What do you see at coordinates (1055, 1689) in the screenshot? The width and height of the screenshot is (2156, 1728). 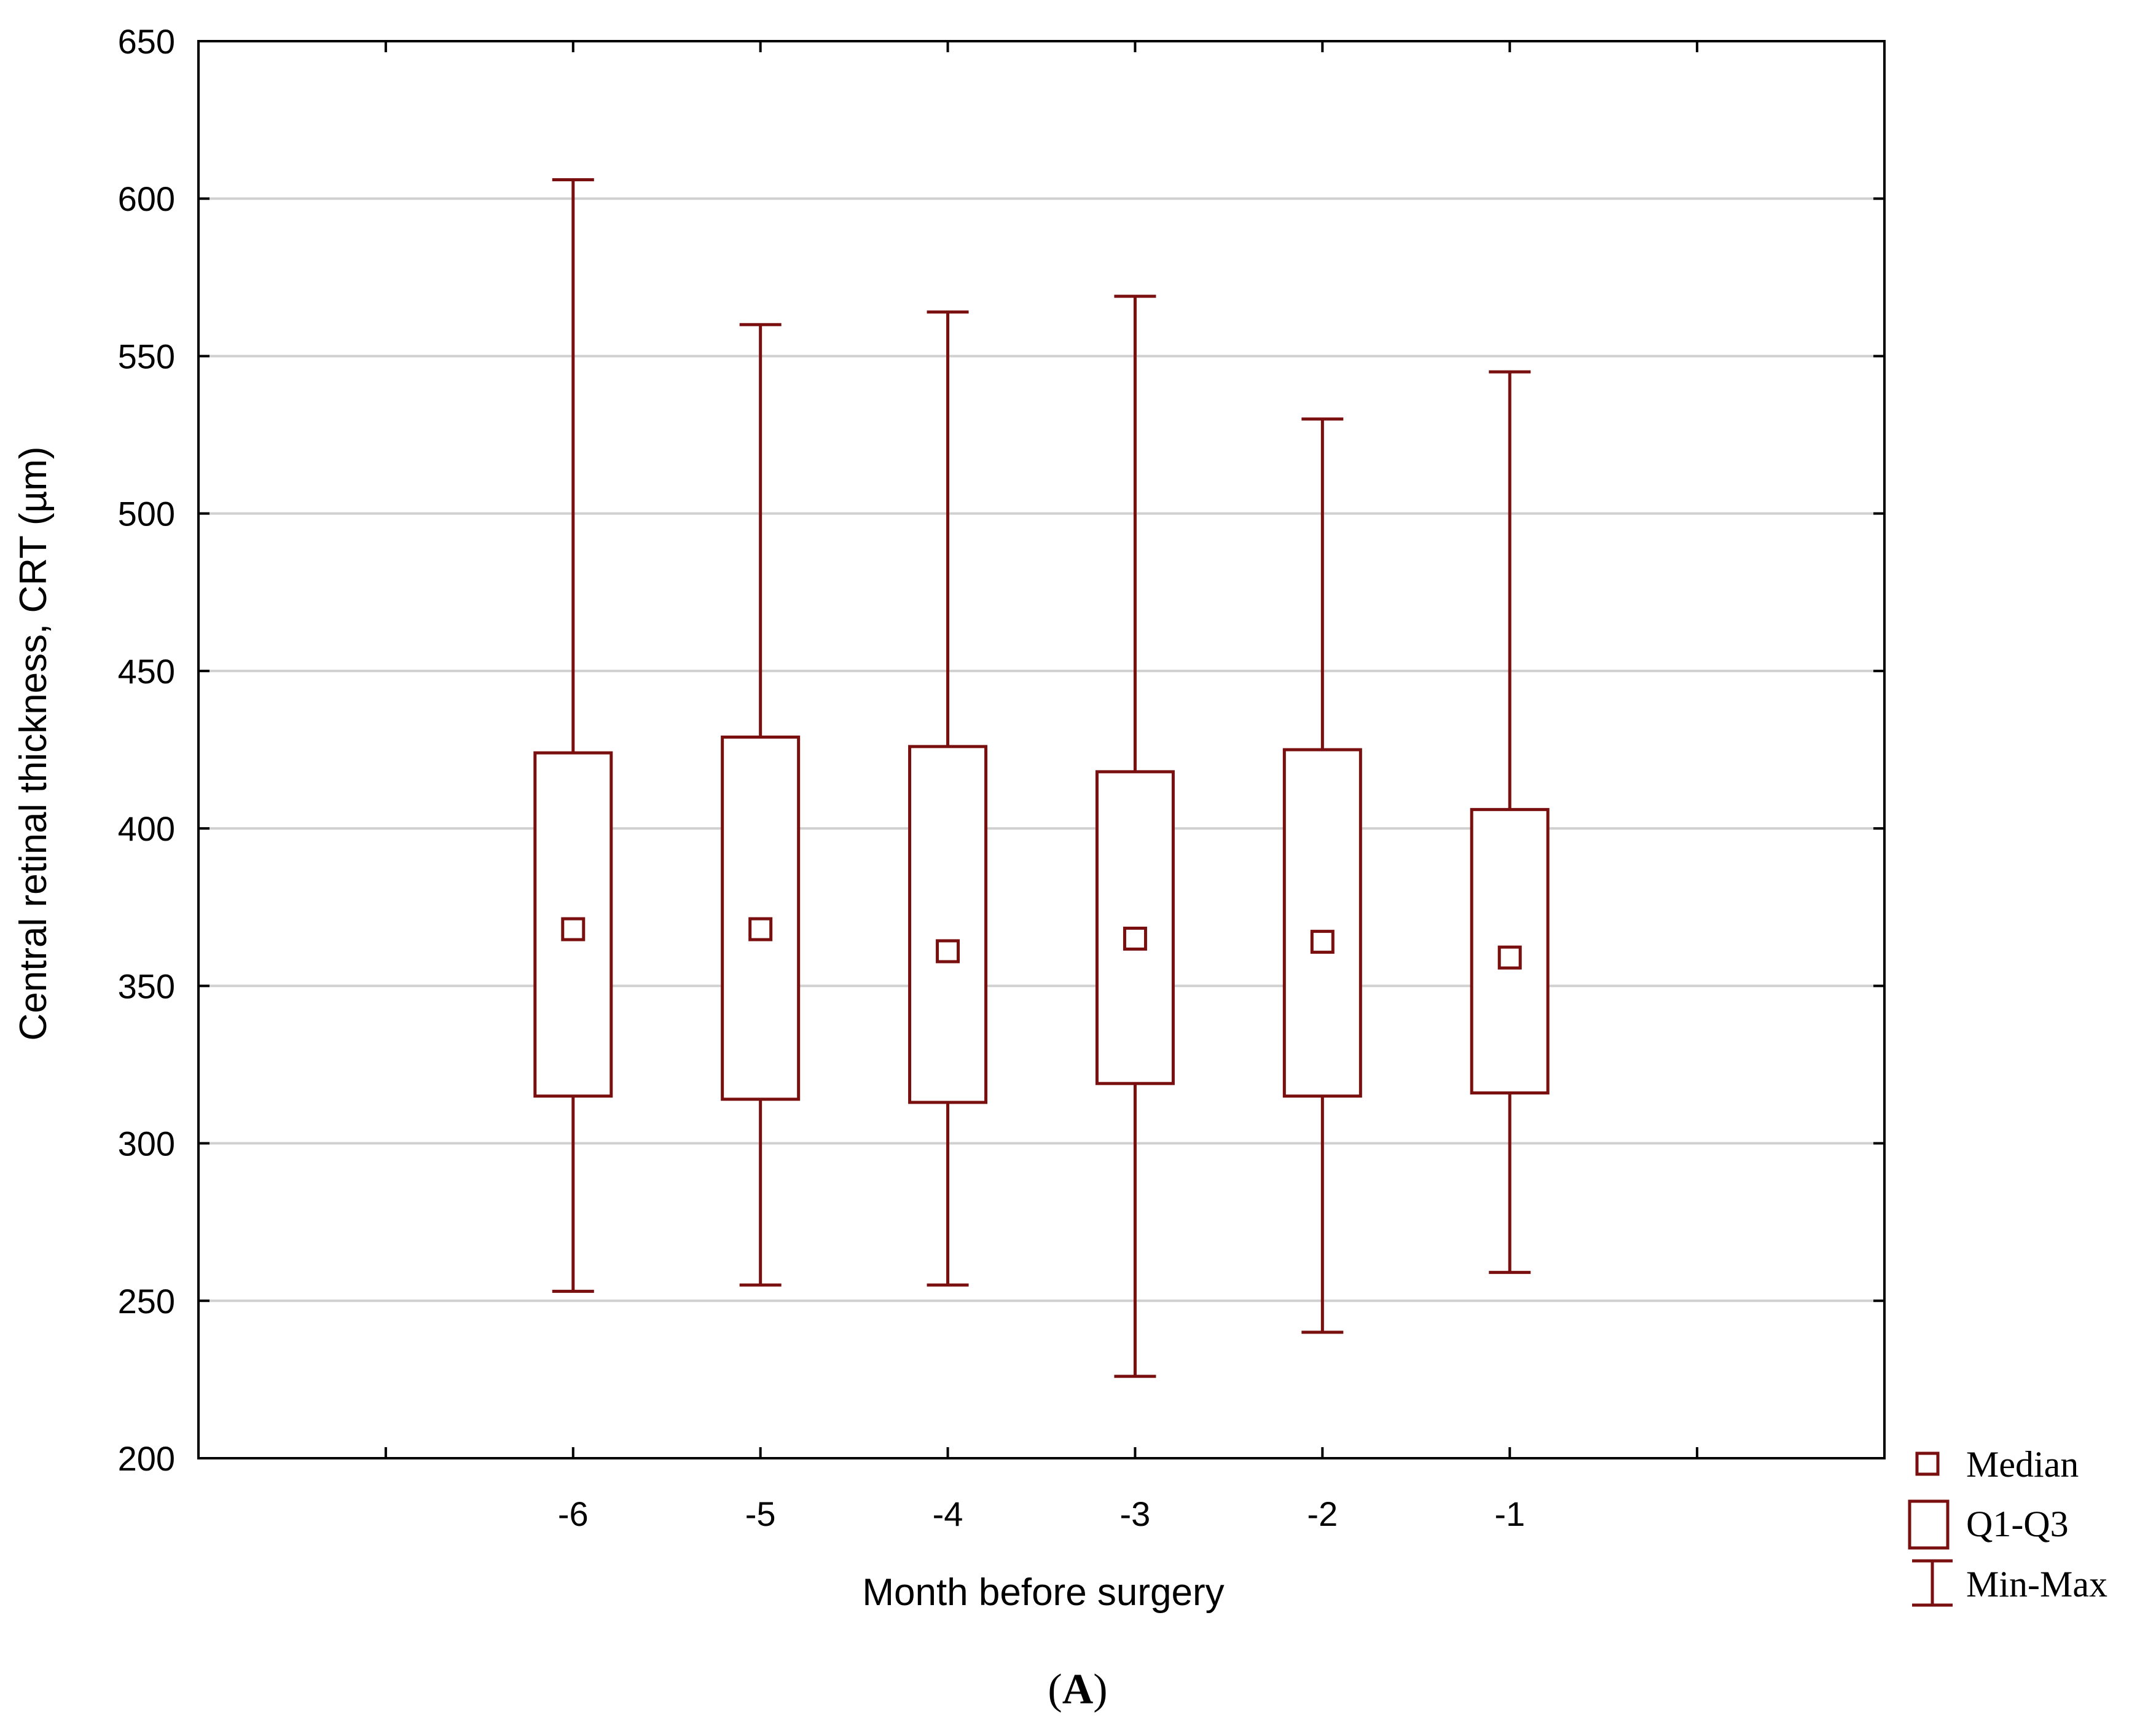 I see `panel-label-open: (` at bounding box center [1055, 1689].